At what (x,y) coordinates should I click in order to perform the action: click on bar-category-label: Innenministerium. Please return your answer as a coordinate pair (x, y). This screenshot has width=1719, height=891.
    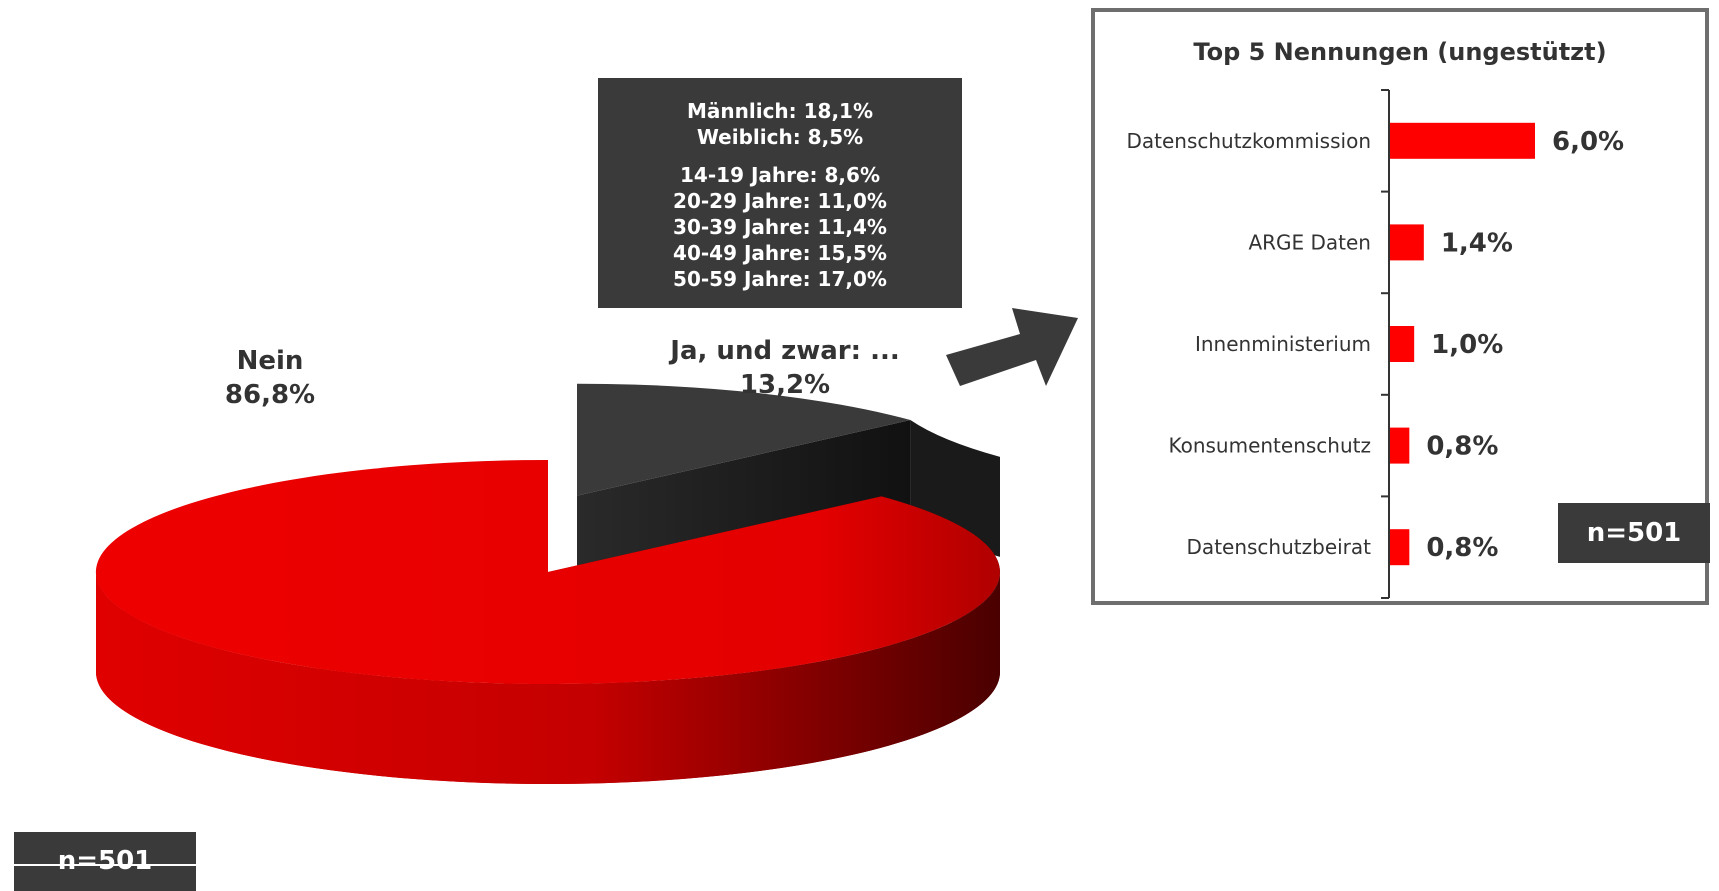
    Looking at the image, I should click on (1283, 344).